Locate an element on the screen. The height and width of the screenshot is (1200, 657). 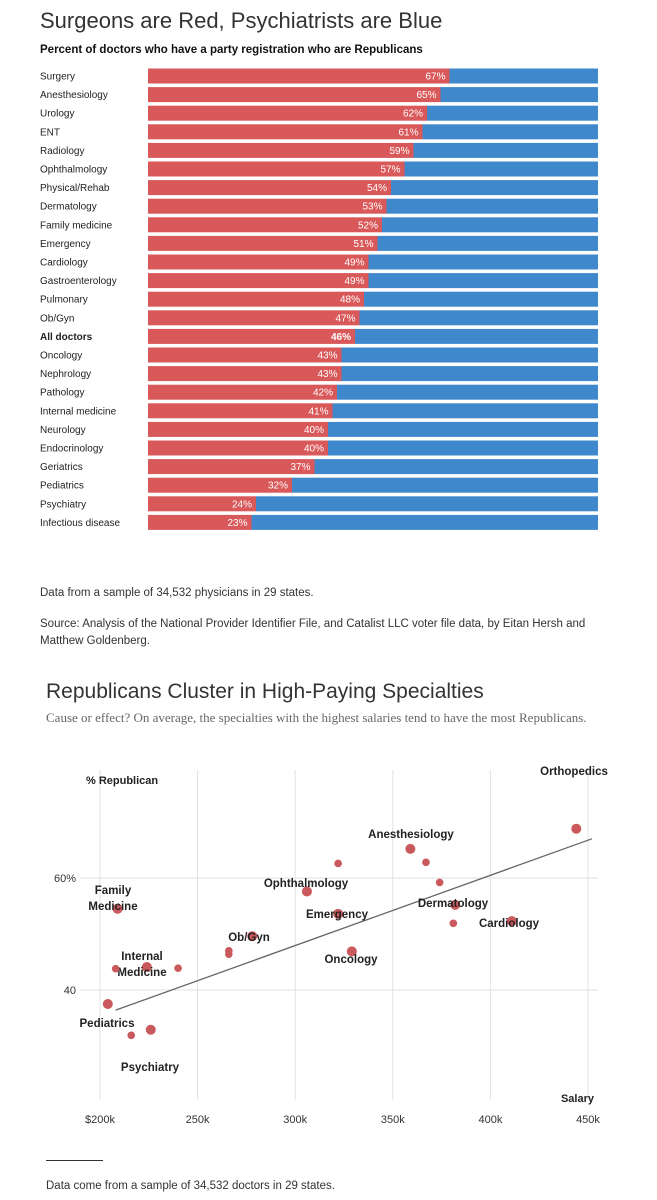
category-label: Infectious disease is located at coordinates (80, 523).